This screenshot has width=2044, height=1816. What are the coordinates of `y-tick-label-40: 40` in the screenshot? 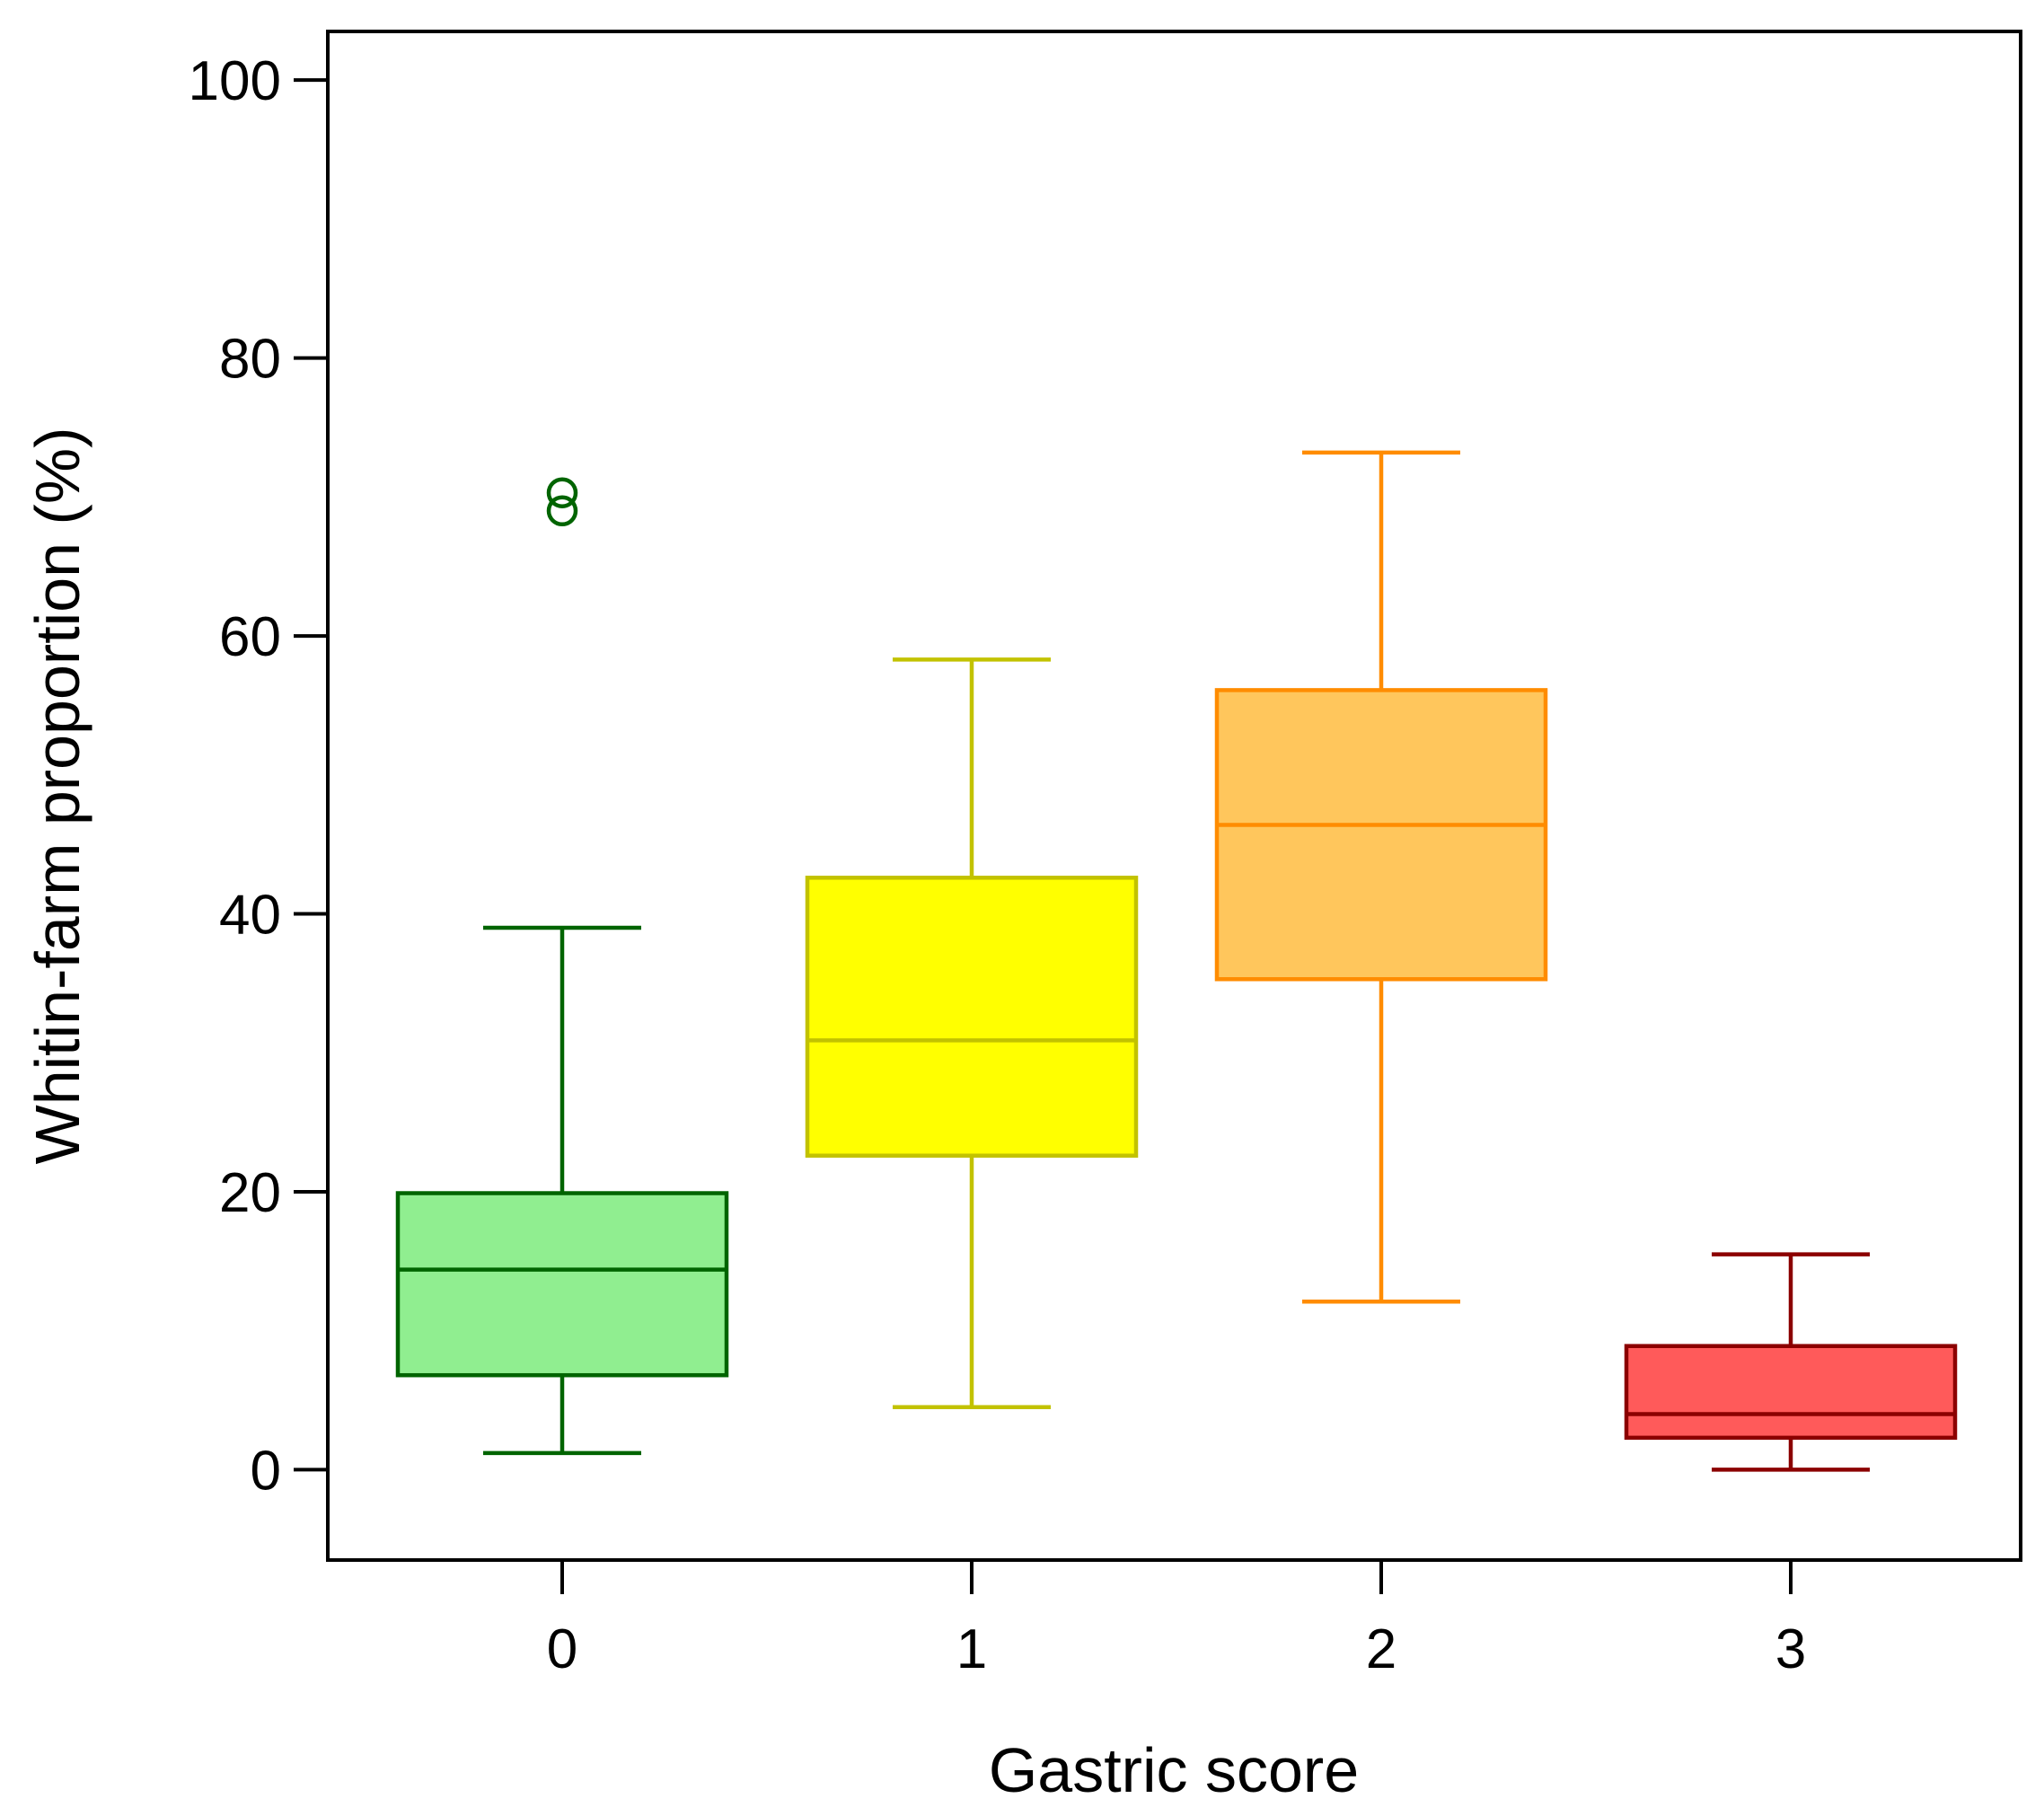 It's located at (250, 916).